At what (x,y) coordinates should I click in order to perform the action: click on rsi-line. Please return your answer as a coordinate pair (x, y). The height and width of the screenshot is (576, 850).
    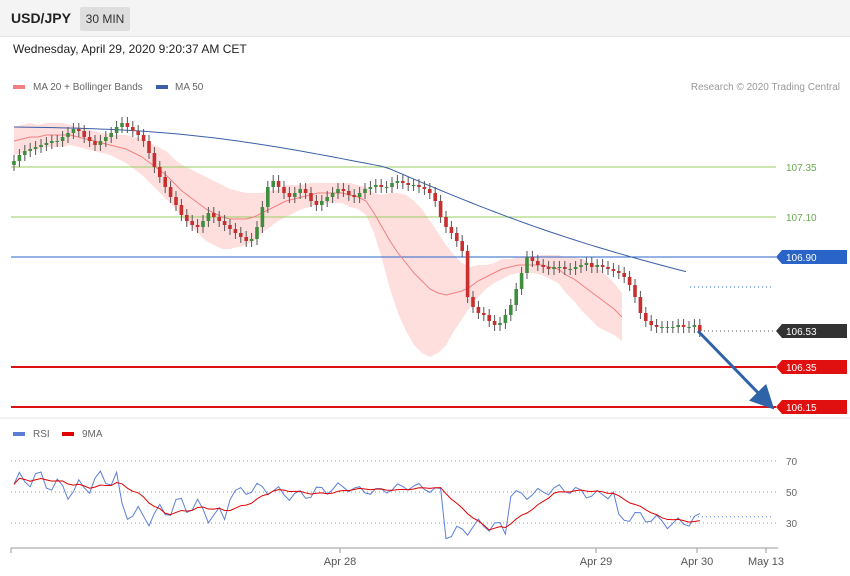
    Looking at the image, I should click on (357, 505).